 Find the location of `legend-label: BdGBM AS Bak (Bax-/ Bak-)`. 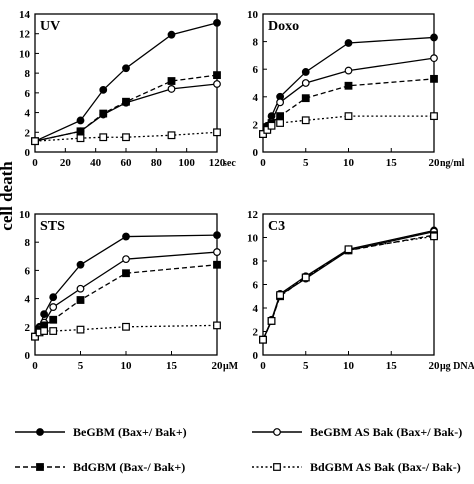

legend-label: BdGBM AS Bak (Bax-/ Bak-) is located at coordinates (385, 467).